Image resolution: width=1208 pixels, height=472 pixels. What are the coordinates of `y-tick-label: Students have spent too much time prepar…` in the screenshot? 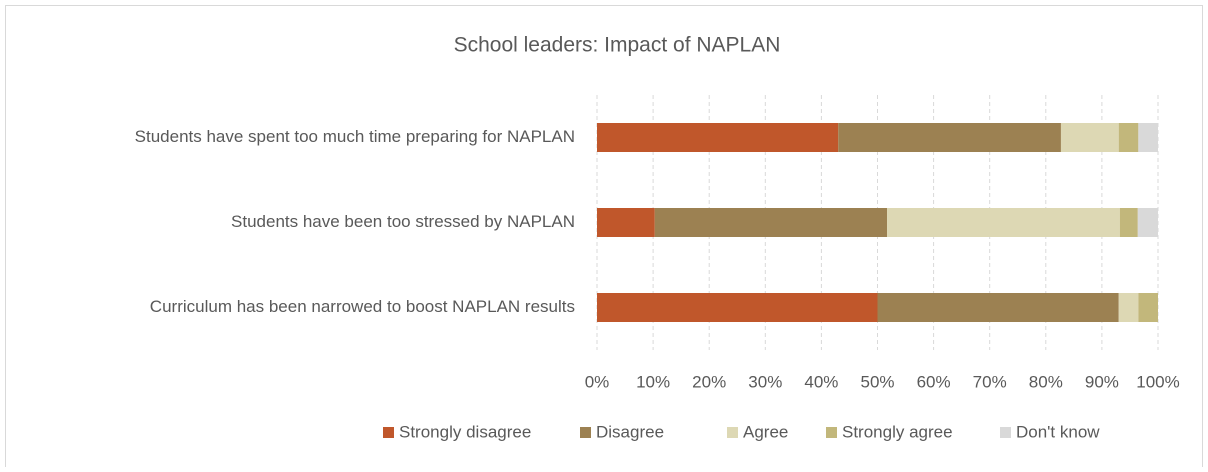 It's located at (355, 136).